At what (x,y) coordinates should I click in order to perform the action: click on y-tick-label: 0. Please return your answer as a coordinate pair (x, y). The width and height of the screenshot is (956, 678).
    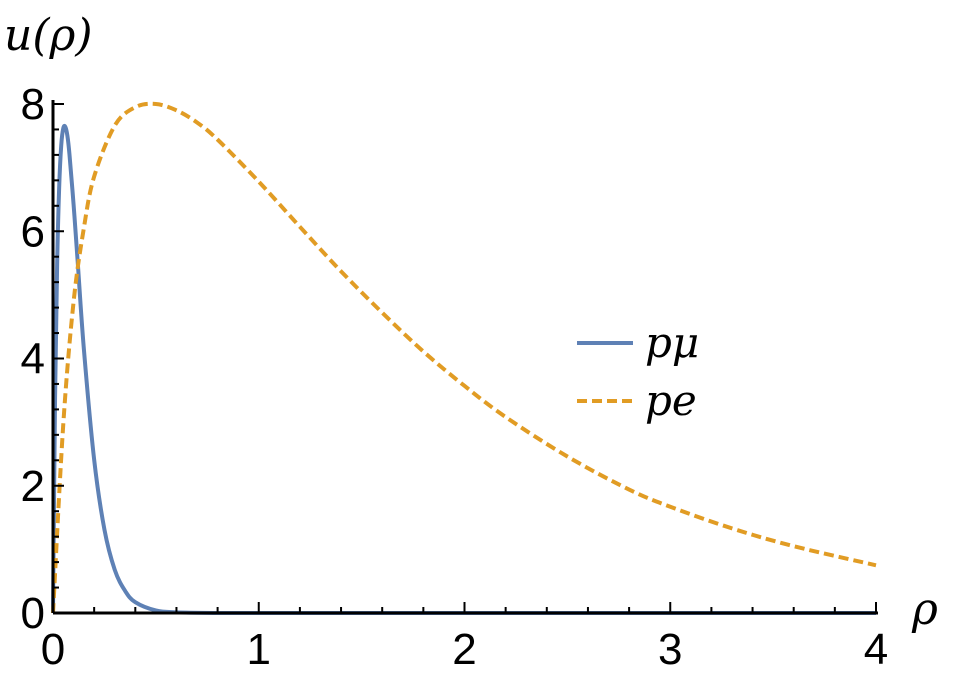
    Looking at the image, I should click on (33, 613).